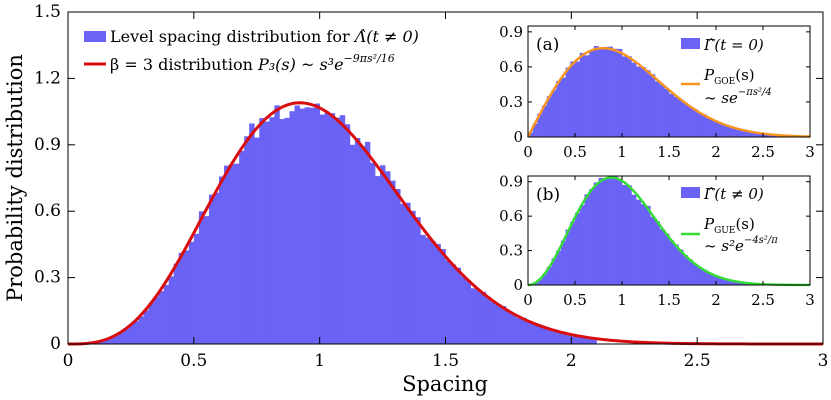 This screenshot has height=400, width=831. What do you see at coordinates (445, 361) in the screenshot?
I see `x-tick-label: 1.5` at bounding box center [445, 361].